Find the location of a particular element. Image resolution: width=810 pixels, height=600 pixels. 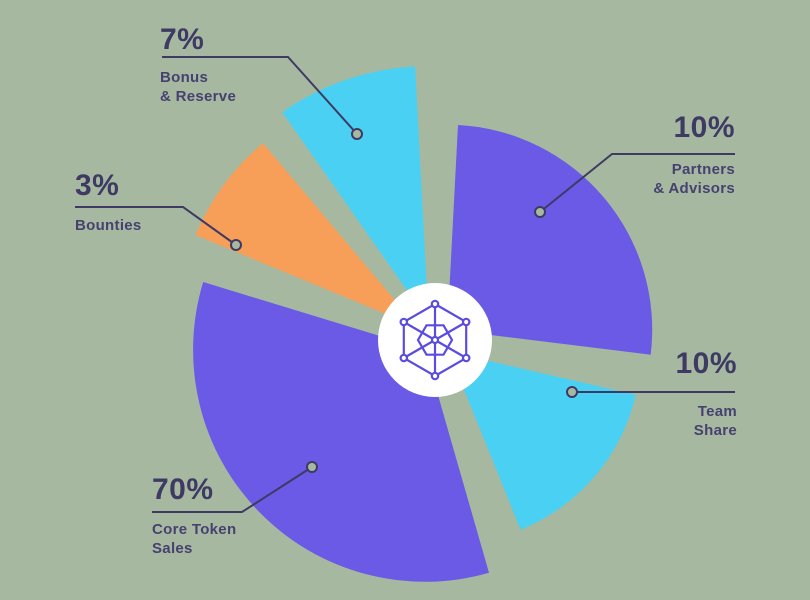

callout-bonus-reserve: 7% Bonus & Reserve is located at coordinates (245, 65).